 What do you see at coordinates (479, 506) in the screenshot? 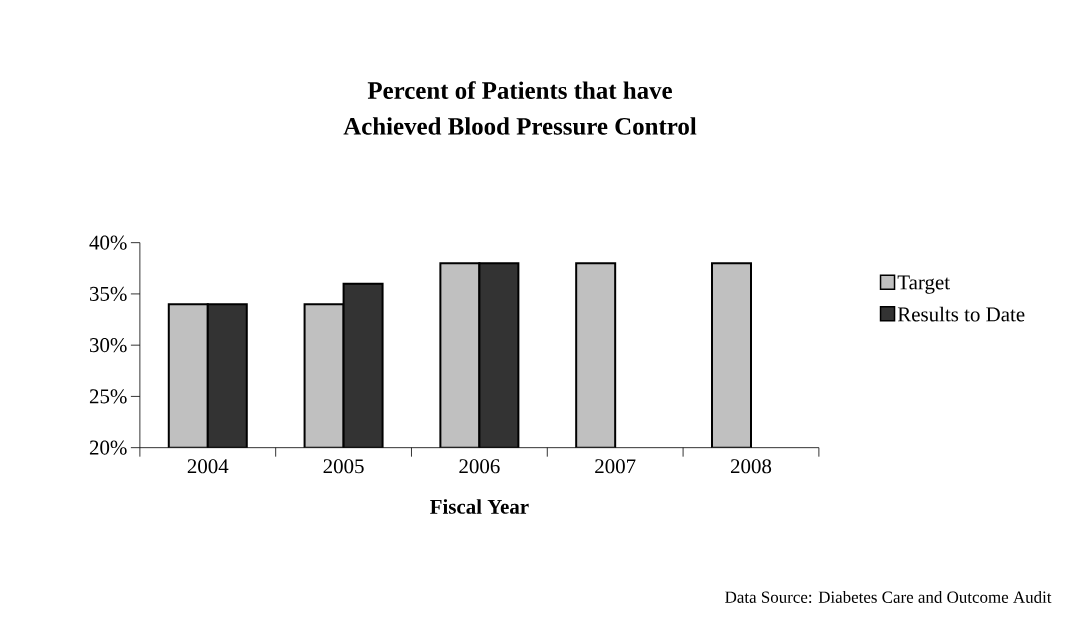
I see `x-axis-title: Fiscal Year` at bounding box center [479, 506].